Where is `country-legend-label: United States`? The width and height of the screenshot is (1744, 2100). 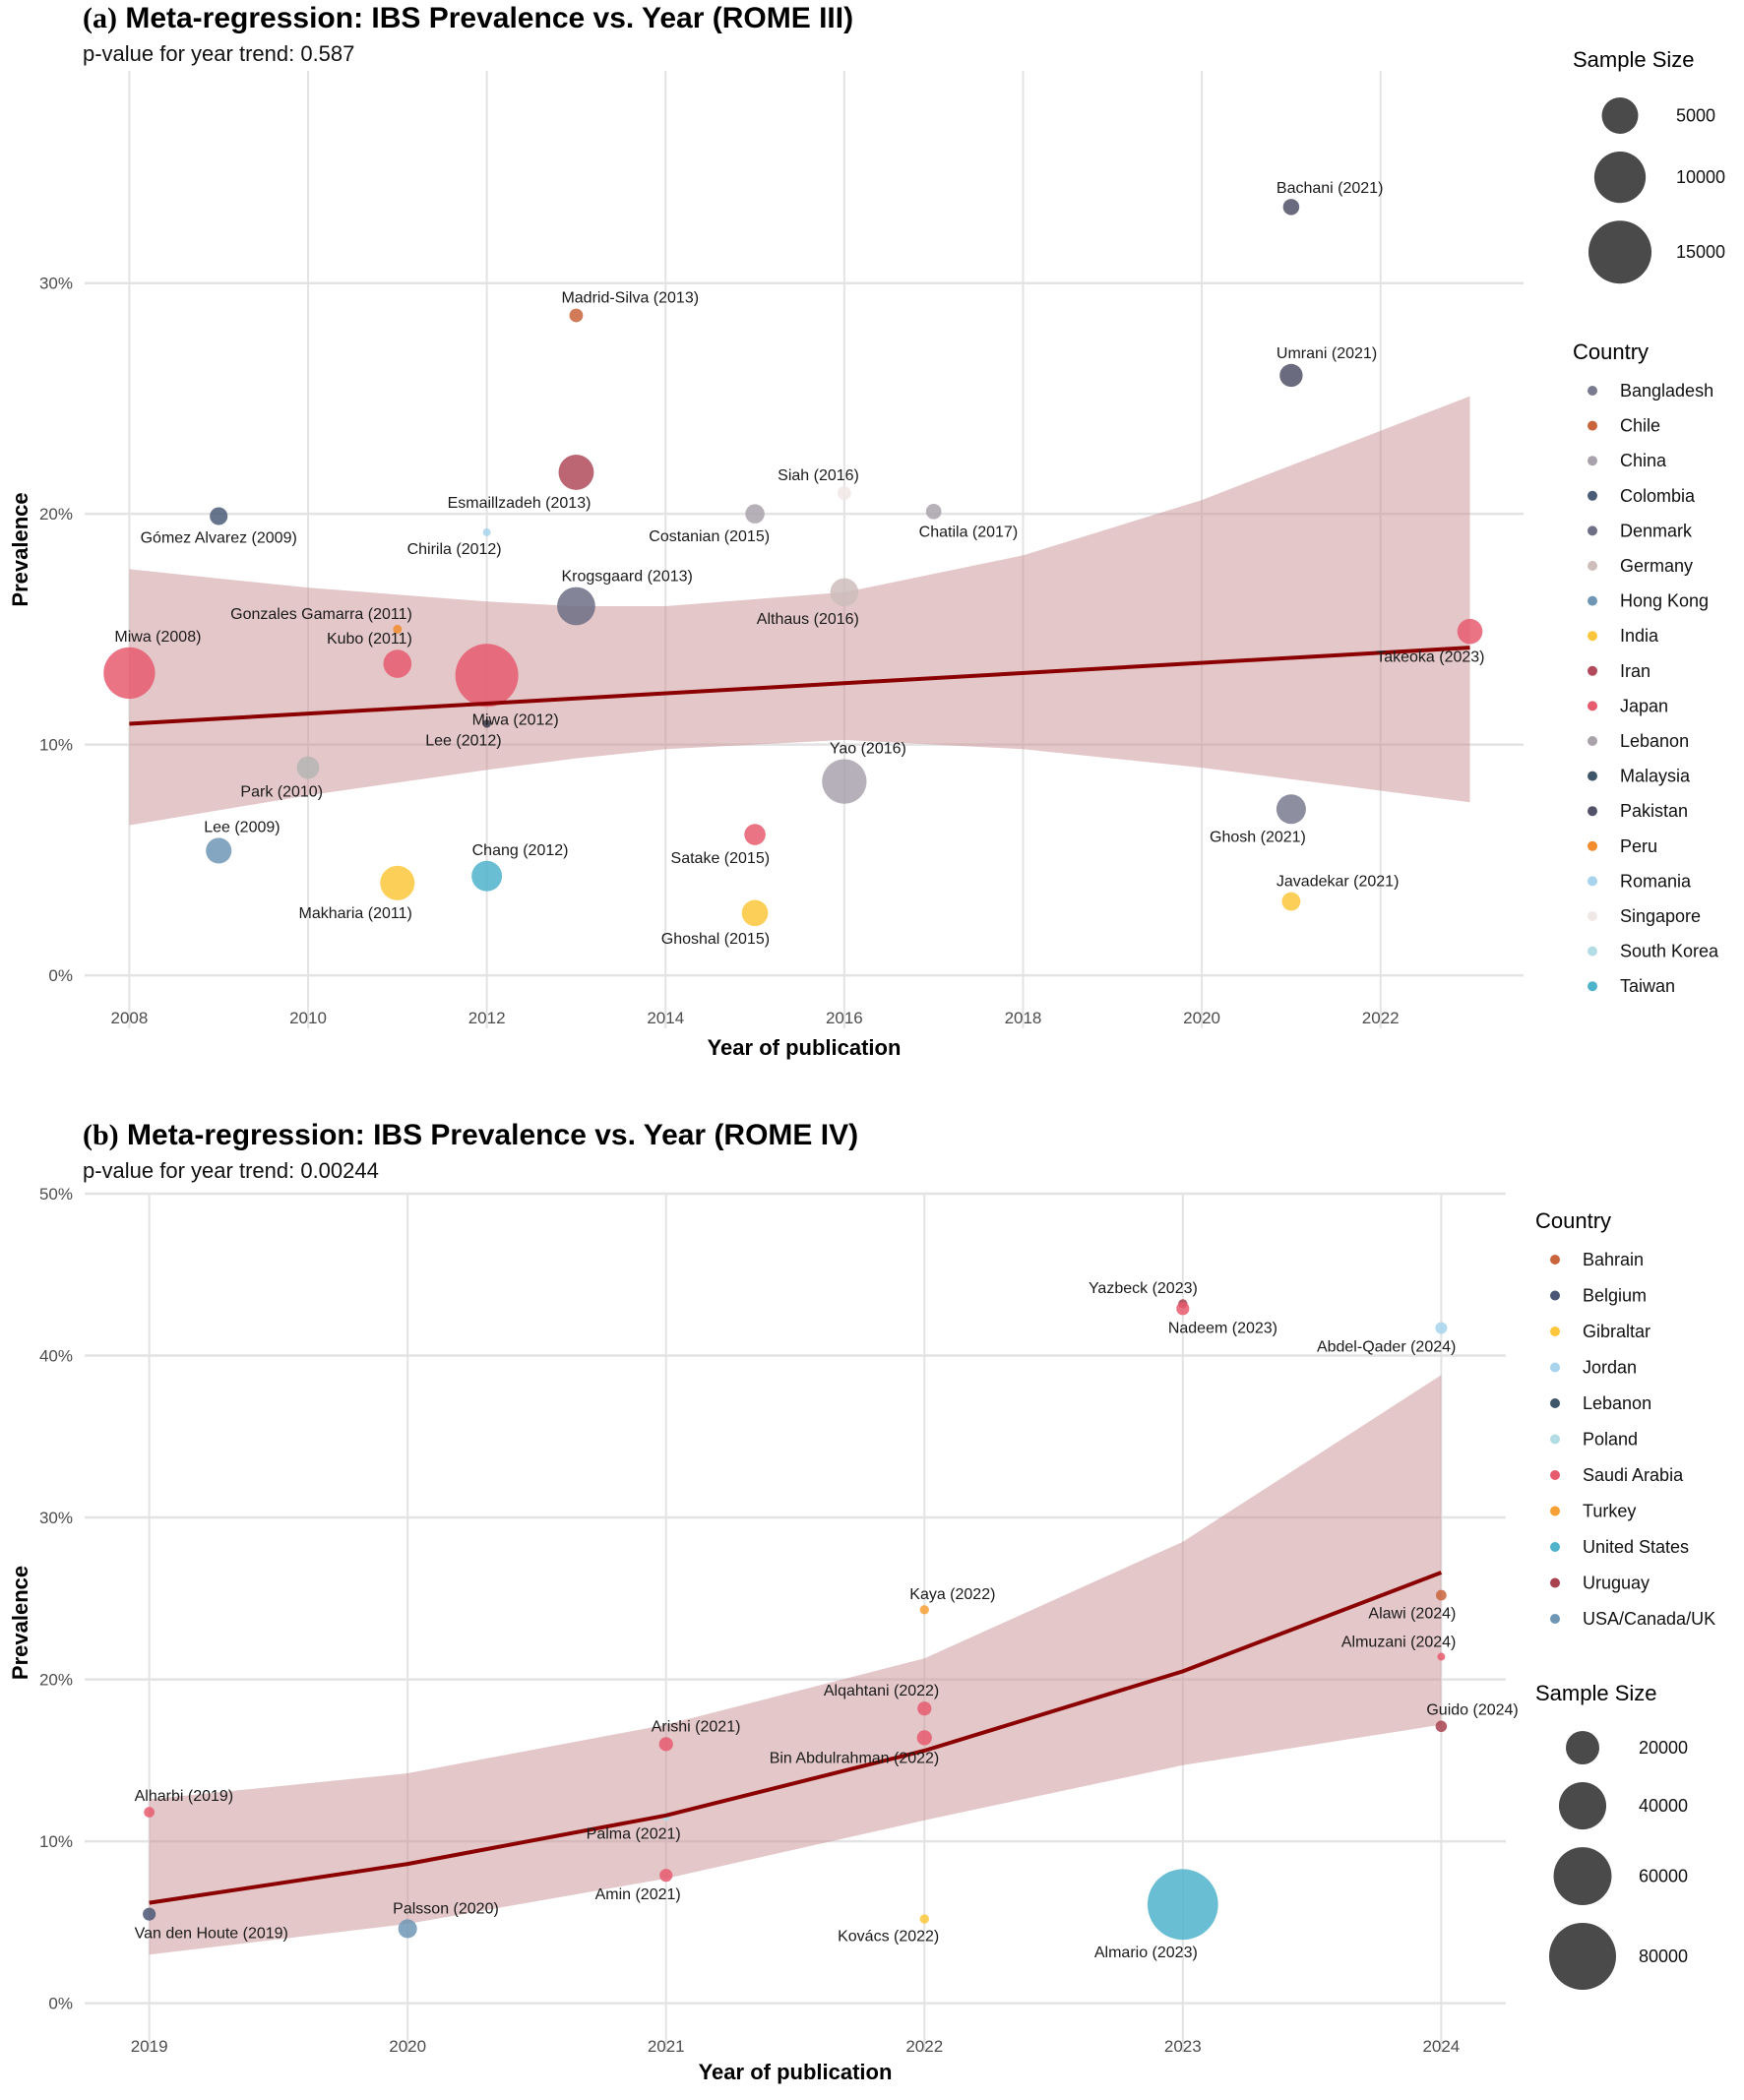 country-legend-label: United States is located at coordinates (1636, 1547).